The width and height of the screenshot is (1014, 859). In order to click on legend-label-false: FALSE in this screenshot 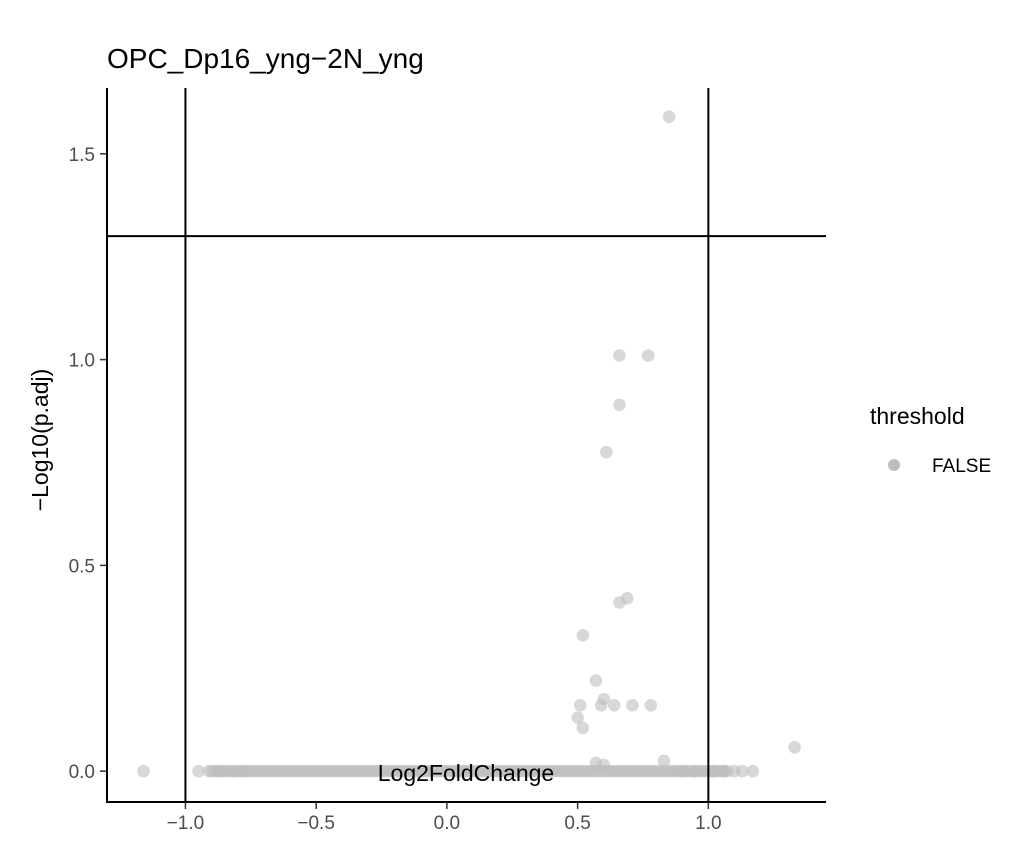, I will do `click(961, 466)`.